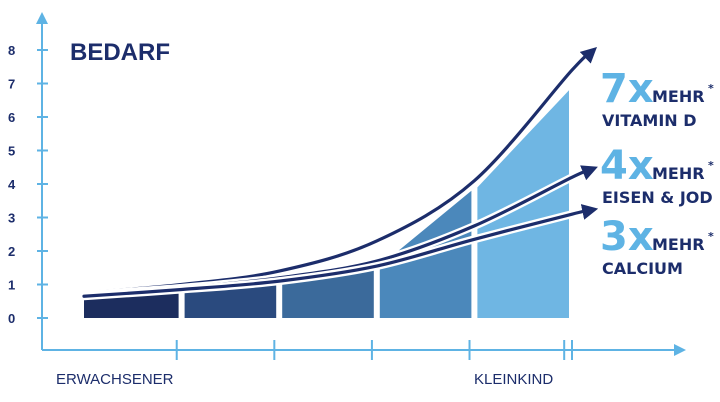 This screenshot has width=720, height=402. I want to click on annotation-multiplier: 7x, so click(627, 89).